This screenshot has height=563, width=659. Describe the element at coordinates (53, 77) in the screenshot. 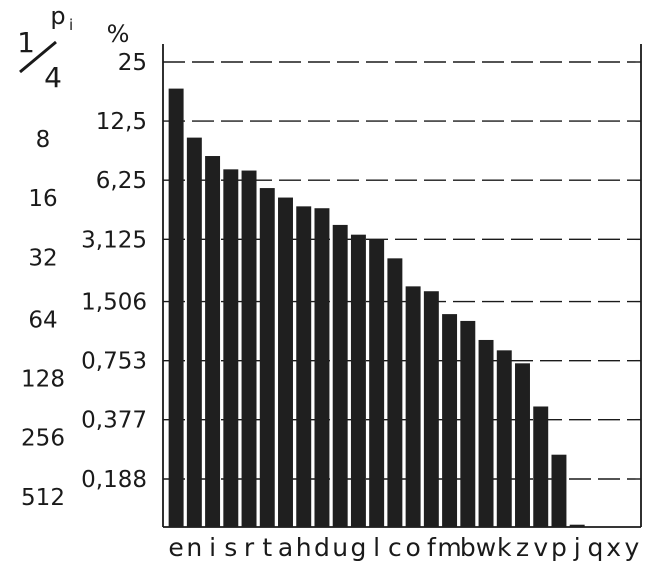

I see `left-header-four: 4` at that location.